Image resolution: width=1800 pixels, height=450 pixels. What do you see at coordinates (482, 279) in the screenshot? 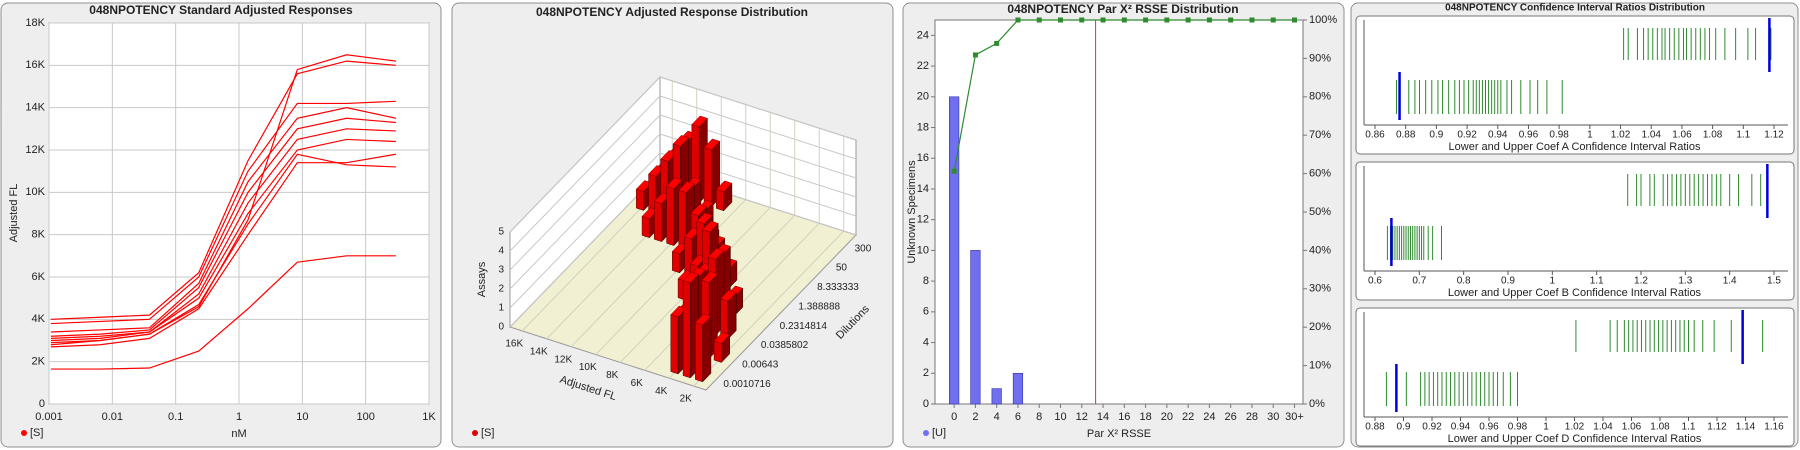
I see `z-axis-label: Assays` at bounding box center [482, 279].